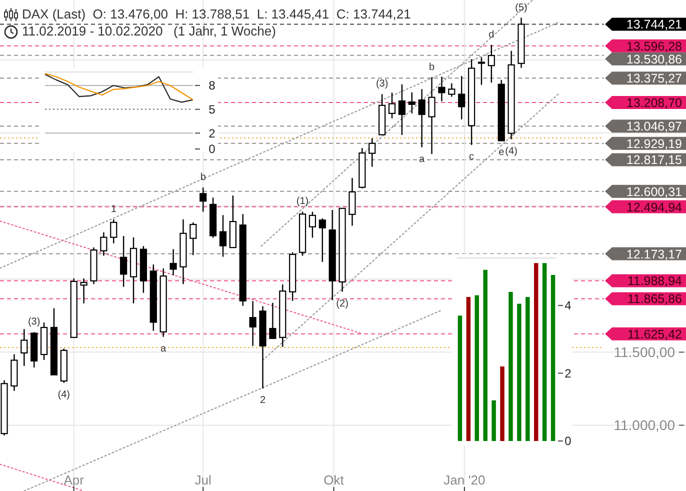 The height and width of the screenshot is (491, 686). What do you see at coordinates (216, 14) in the screenshot?
I see `text: DAX (Last) O: 13.476,00 H: 13.788,51 L: 13.445,41 C: 13.744,21` at bounding box center [216, 14].